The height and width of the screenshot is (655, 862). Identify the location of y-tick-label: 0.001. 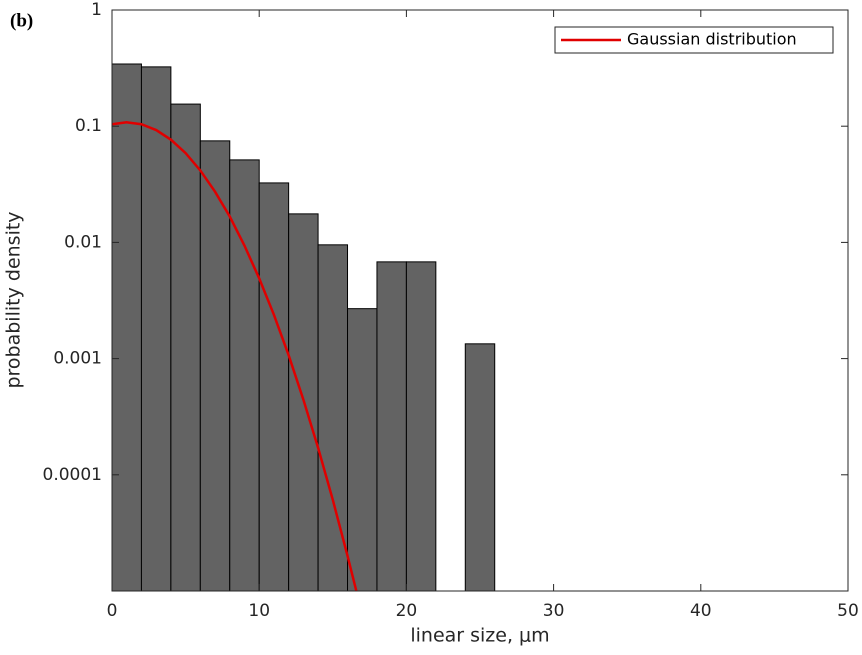
(77, 359).